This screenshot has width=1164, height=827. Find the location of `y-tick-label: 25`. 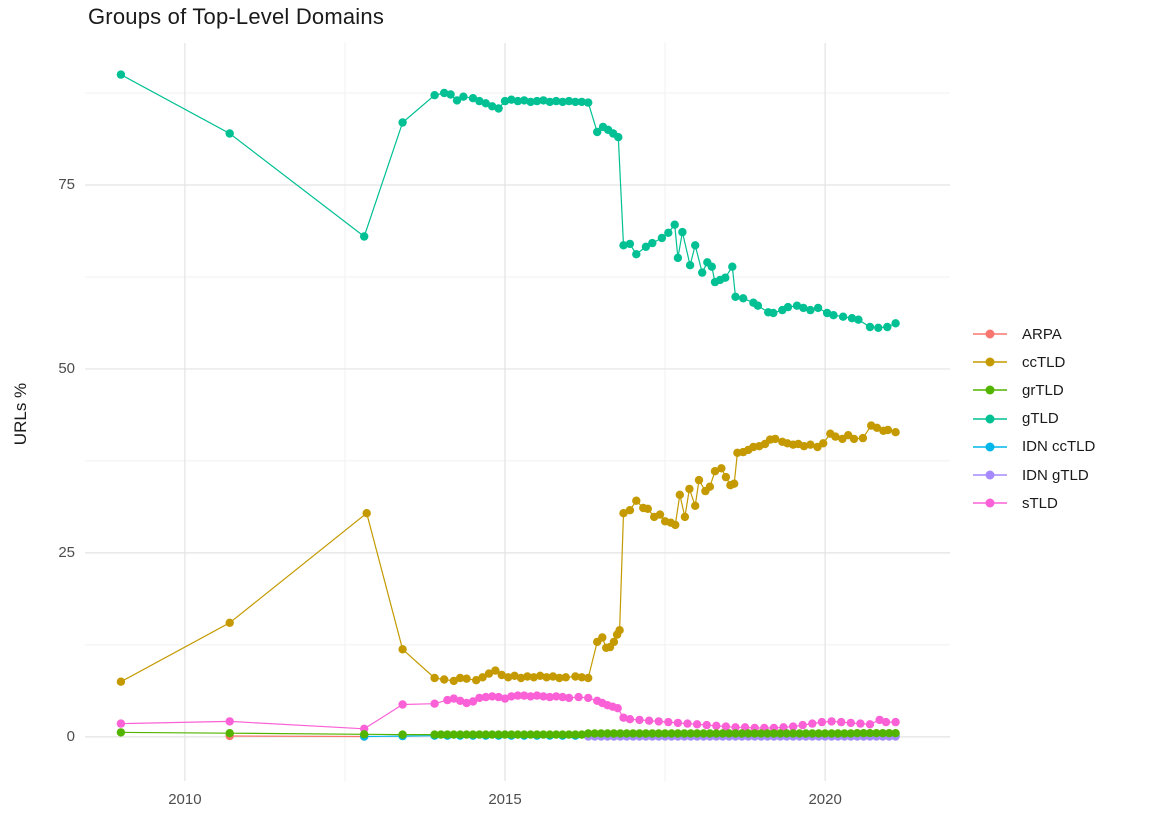

y-tick-label: 25 is located at coordinates (66, 552).